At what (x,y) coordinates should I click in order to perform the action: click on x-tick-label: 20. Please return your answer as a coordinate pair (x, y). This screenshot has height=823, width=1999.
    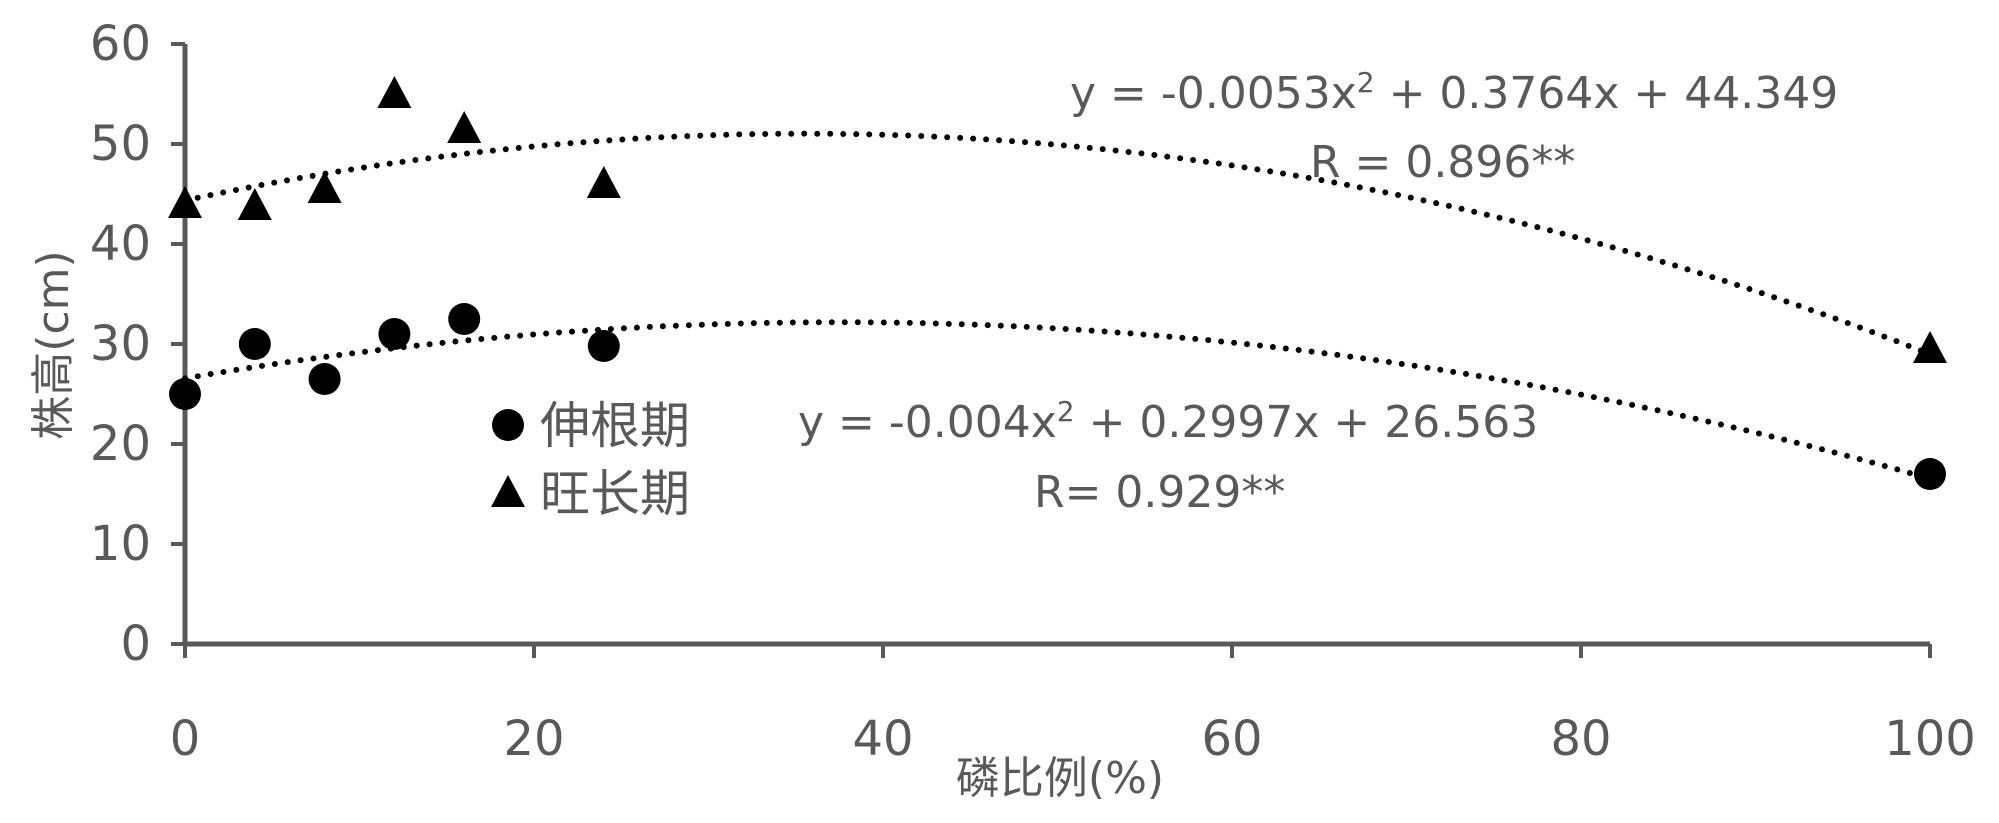
    Looking at the image, I should click on (533, 739).